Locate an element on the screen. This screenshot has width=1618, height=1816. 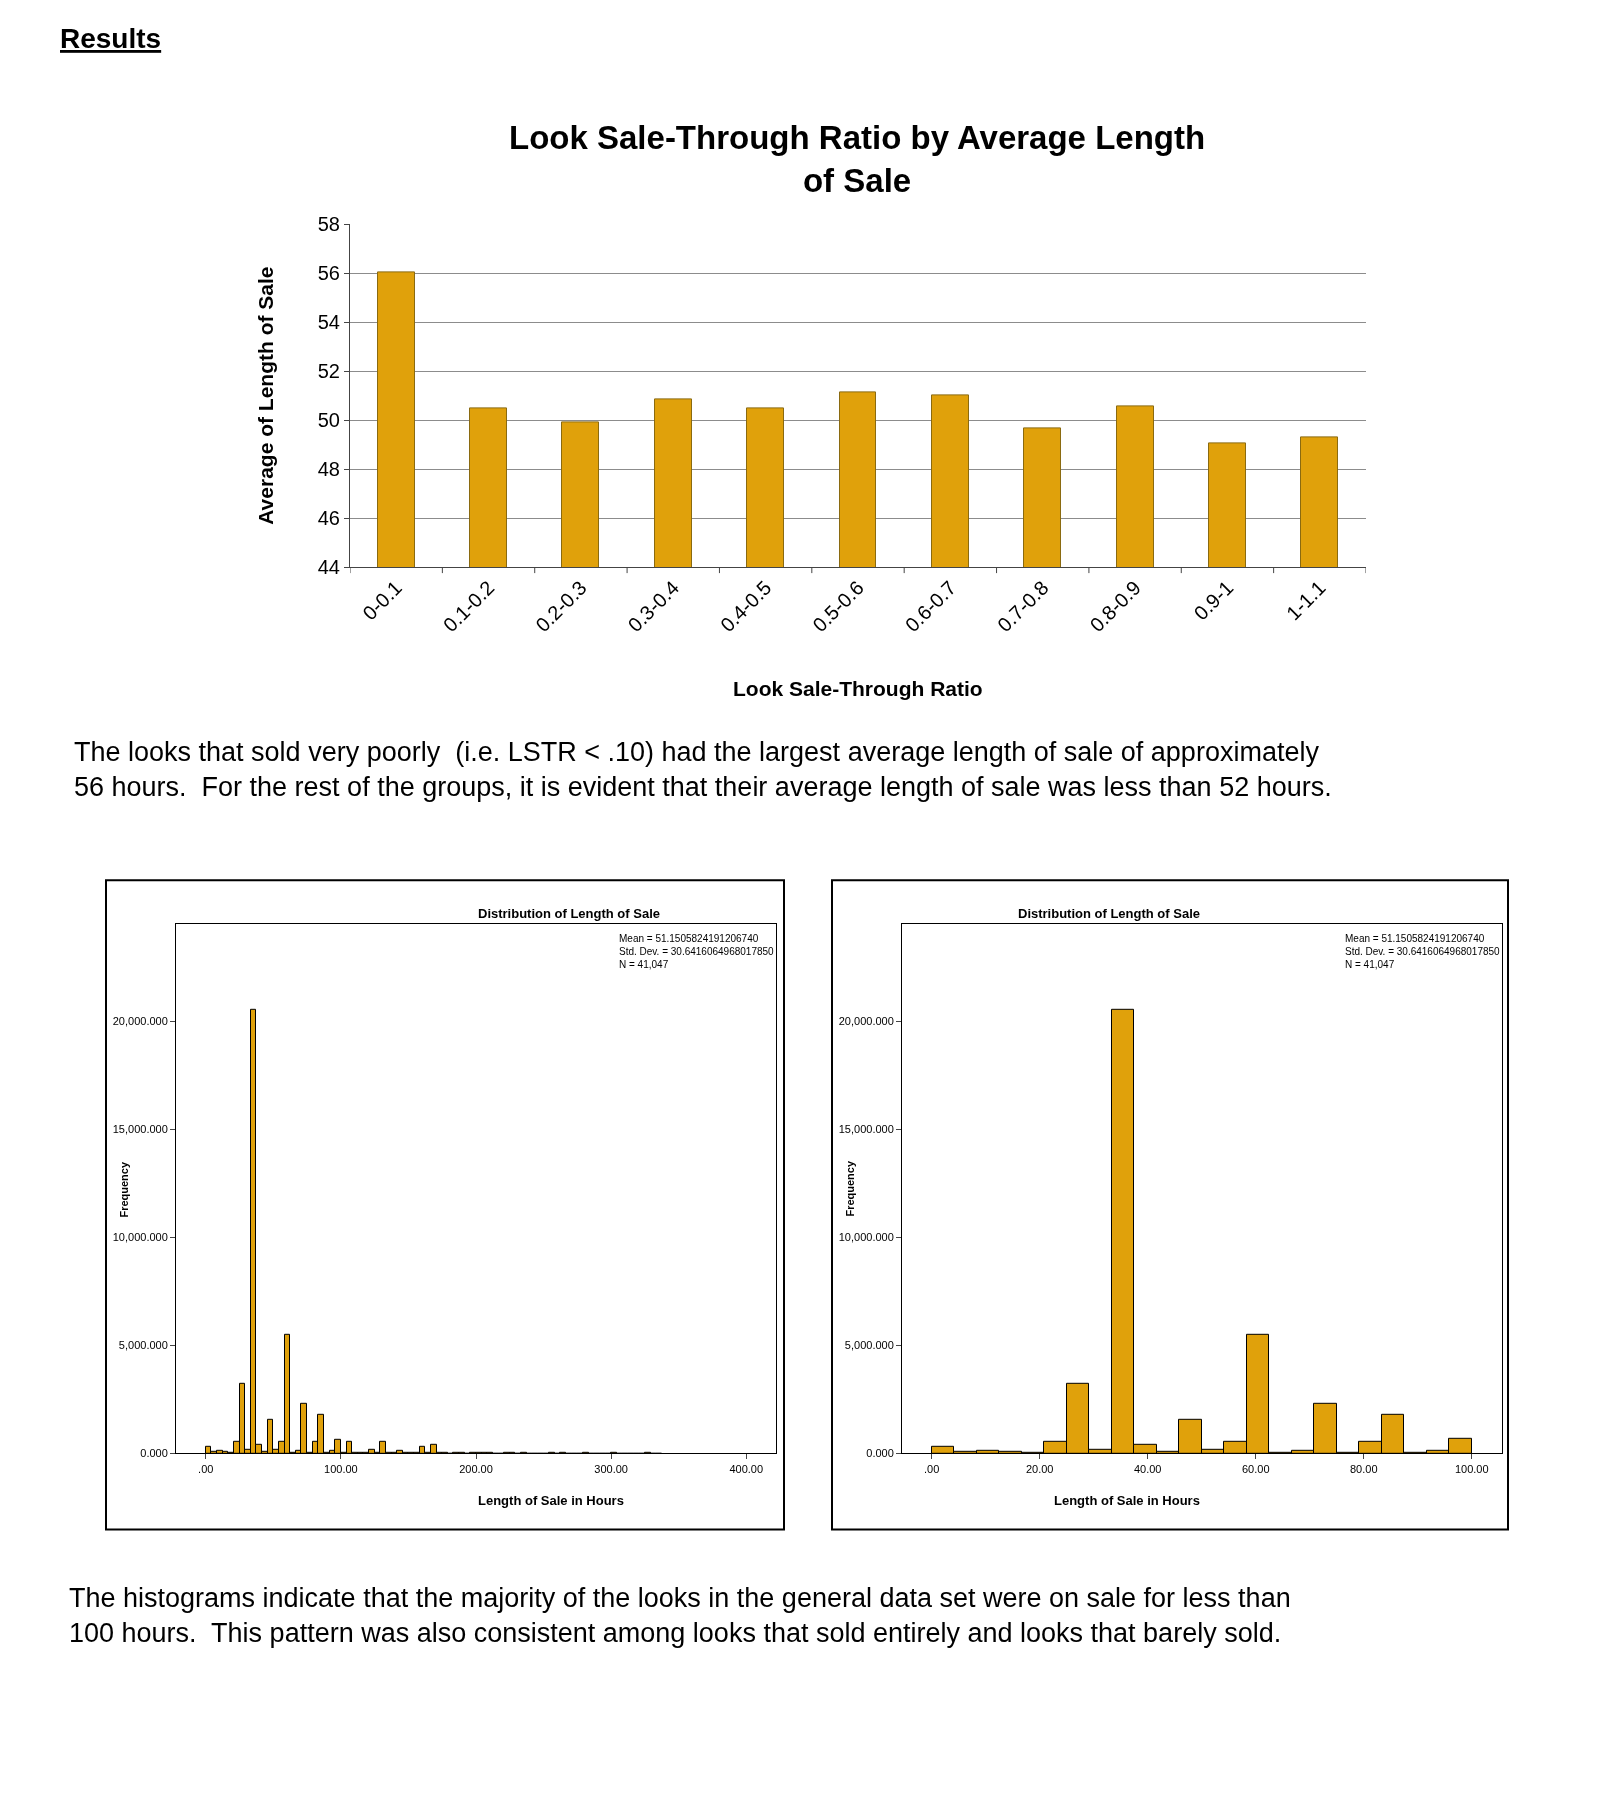
x-tick-label: 200.00 is located at coordinates (476, 1468).